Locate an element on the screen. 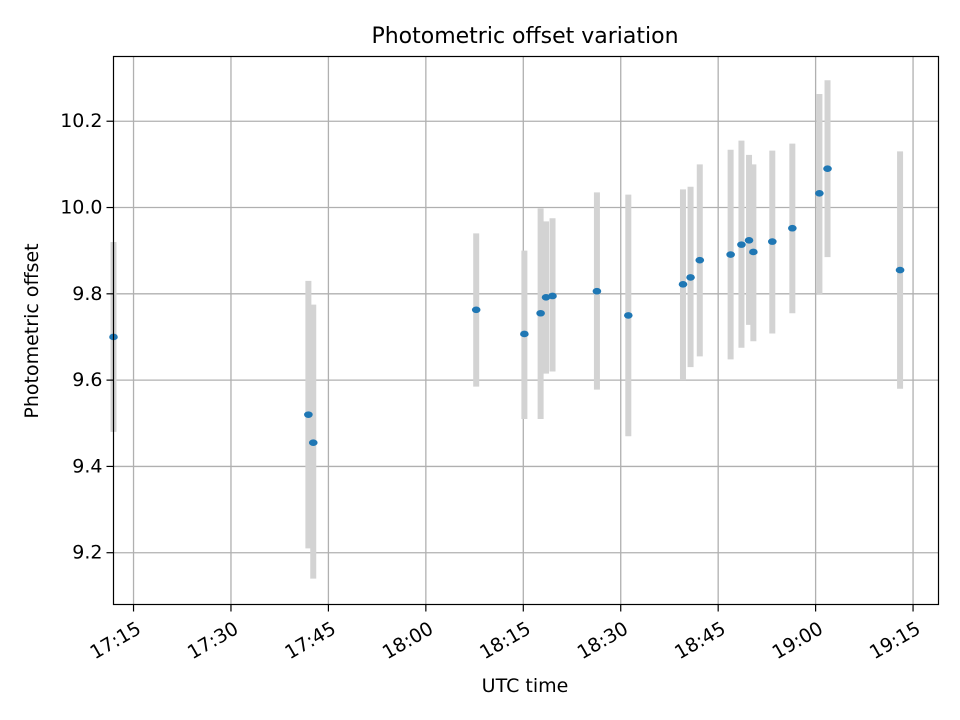 This screenshot has height=720, width=960. x-tick-label: 19:15 is located at coordinates (895, 641).